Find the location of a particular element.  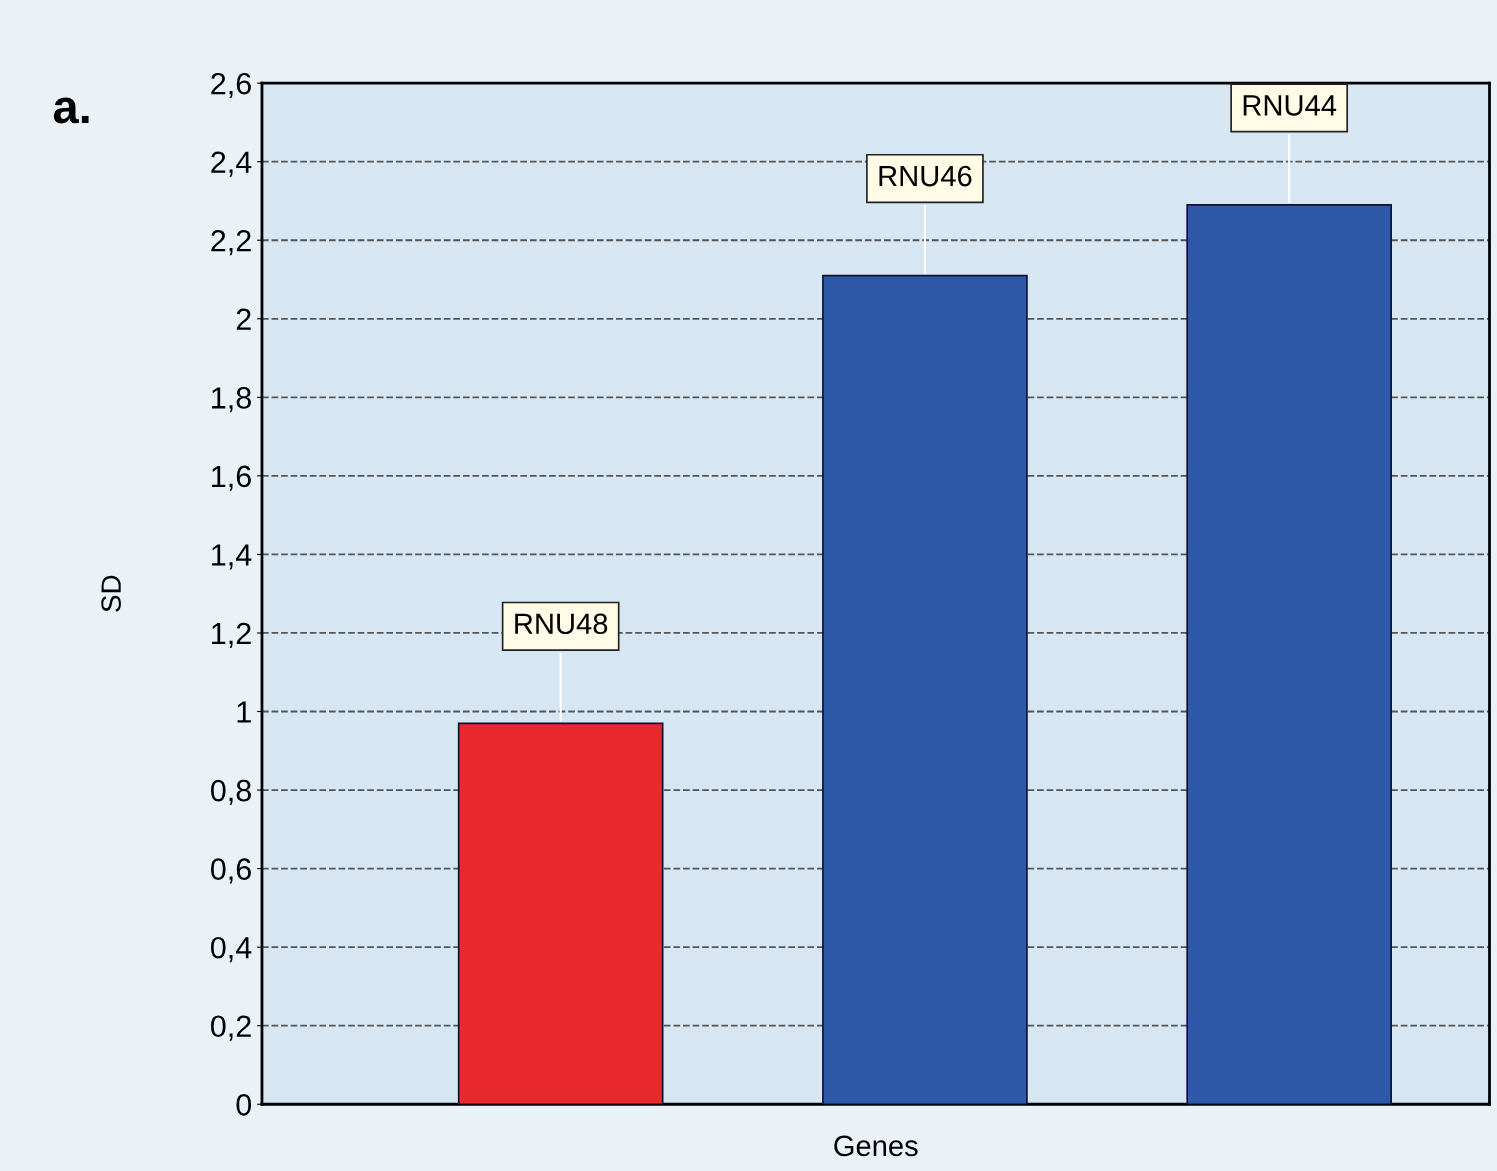

y-tick-label: 2,4 is located at coordinates (231, 164).